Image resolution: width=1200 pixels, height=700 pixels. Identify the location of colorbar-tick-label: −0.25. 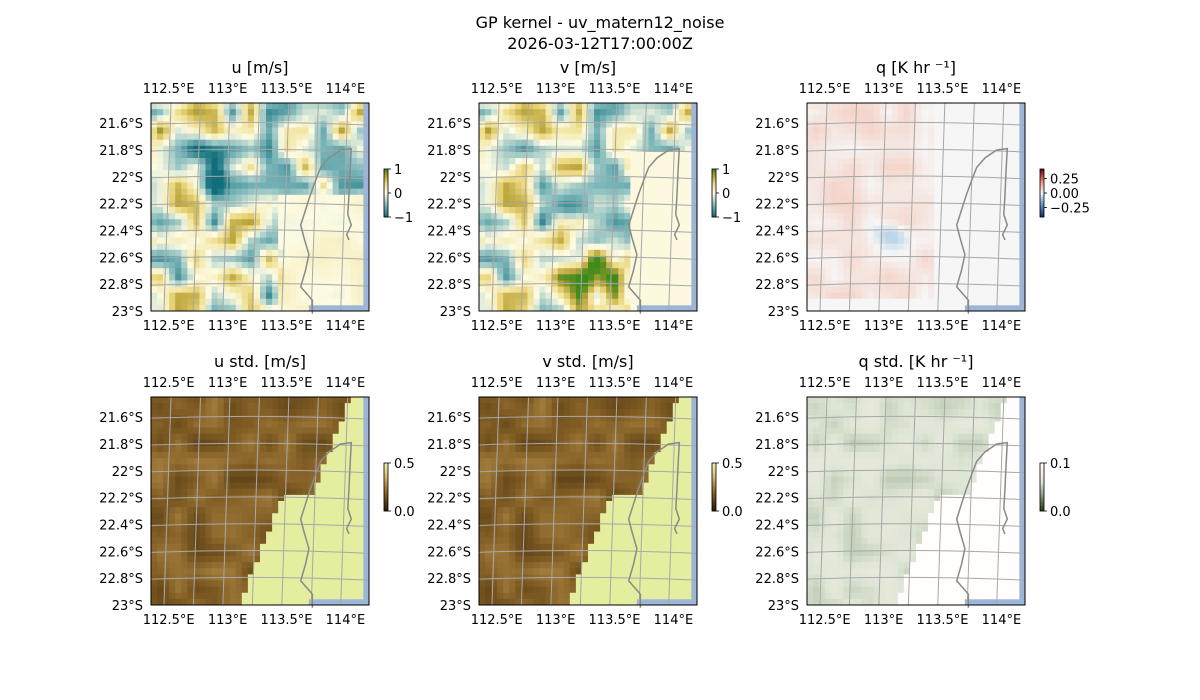
(1070, 208).